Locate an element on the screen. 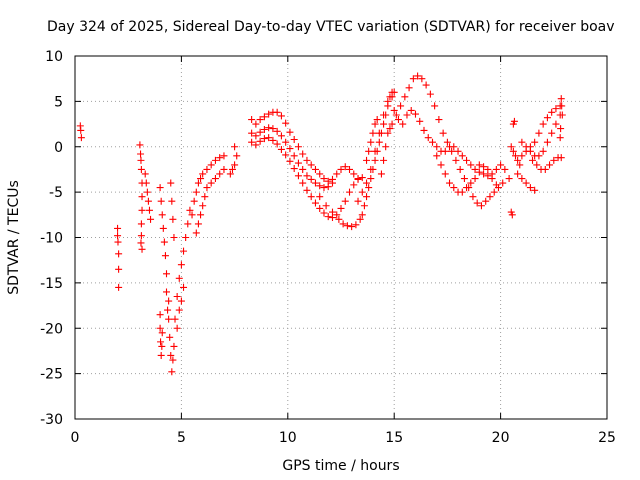 The height and width of the screenshot is (480, 640). y-tick-label: -15 is located at coordinates (51, 284).